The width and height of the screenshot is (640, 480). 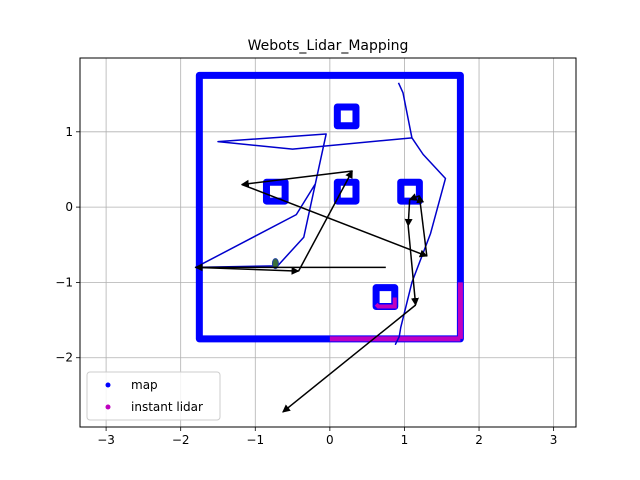 I want to click on instant-lidar-series, so click(x=396, y=312).